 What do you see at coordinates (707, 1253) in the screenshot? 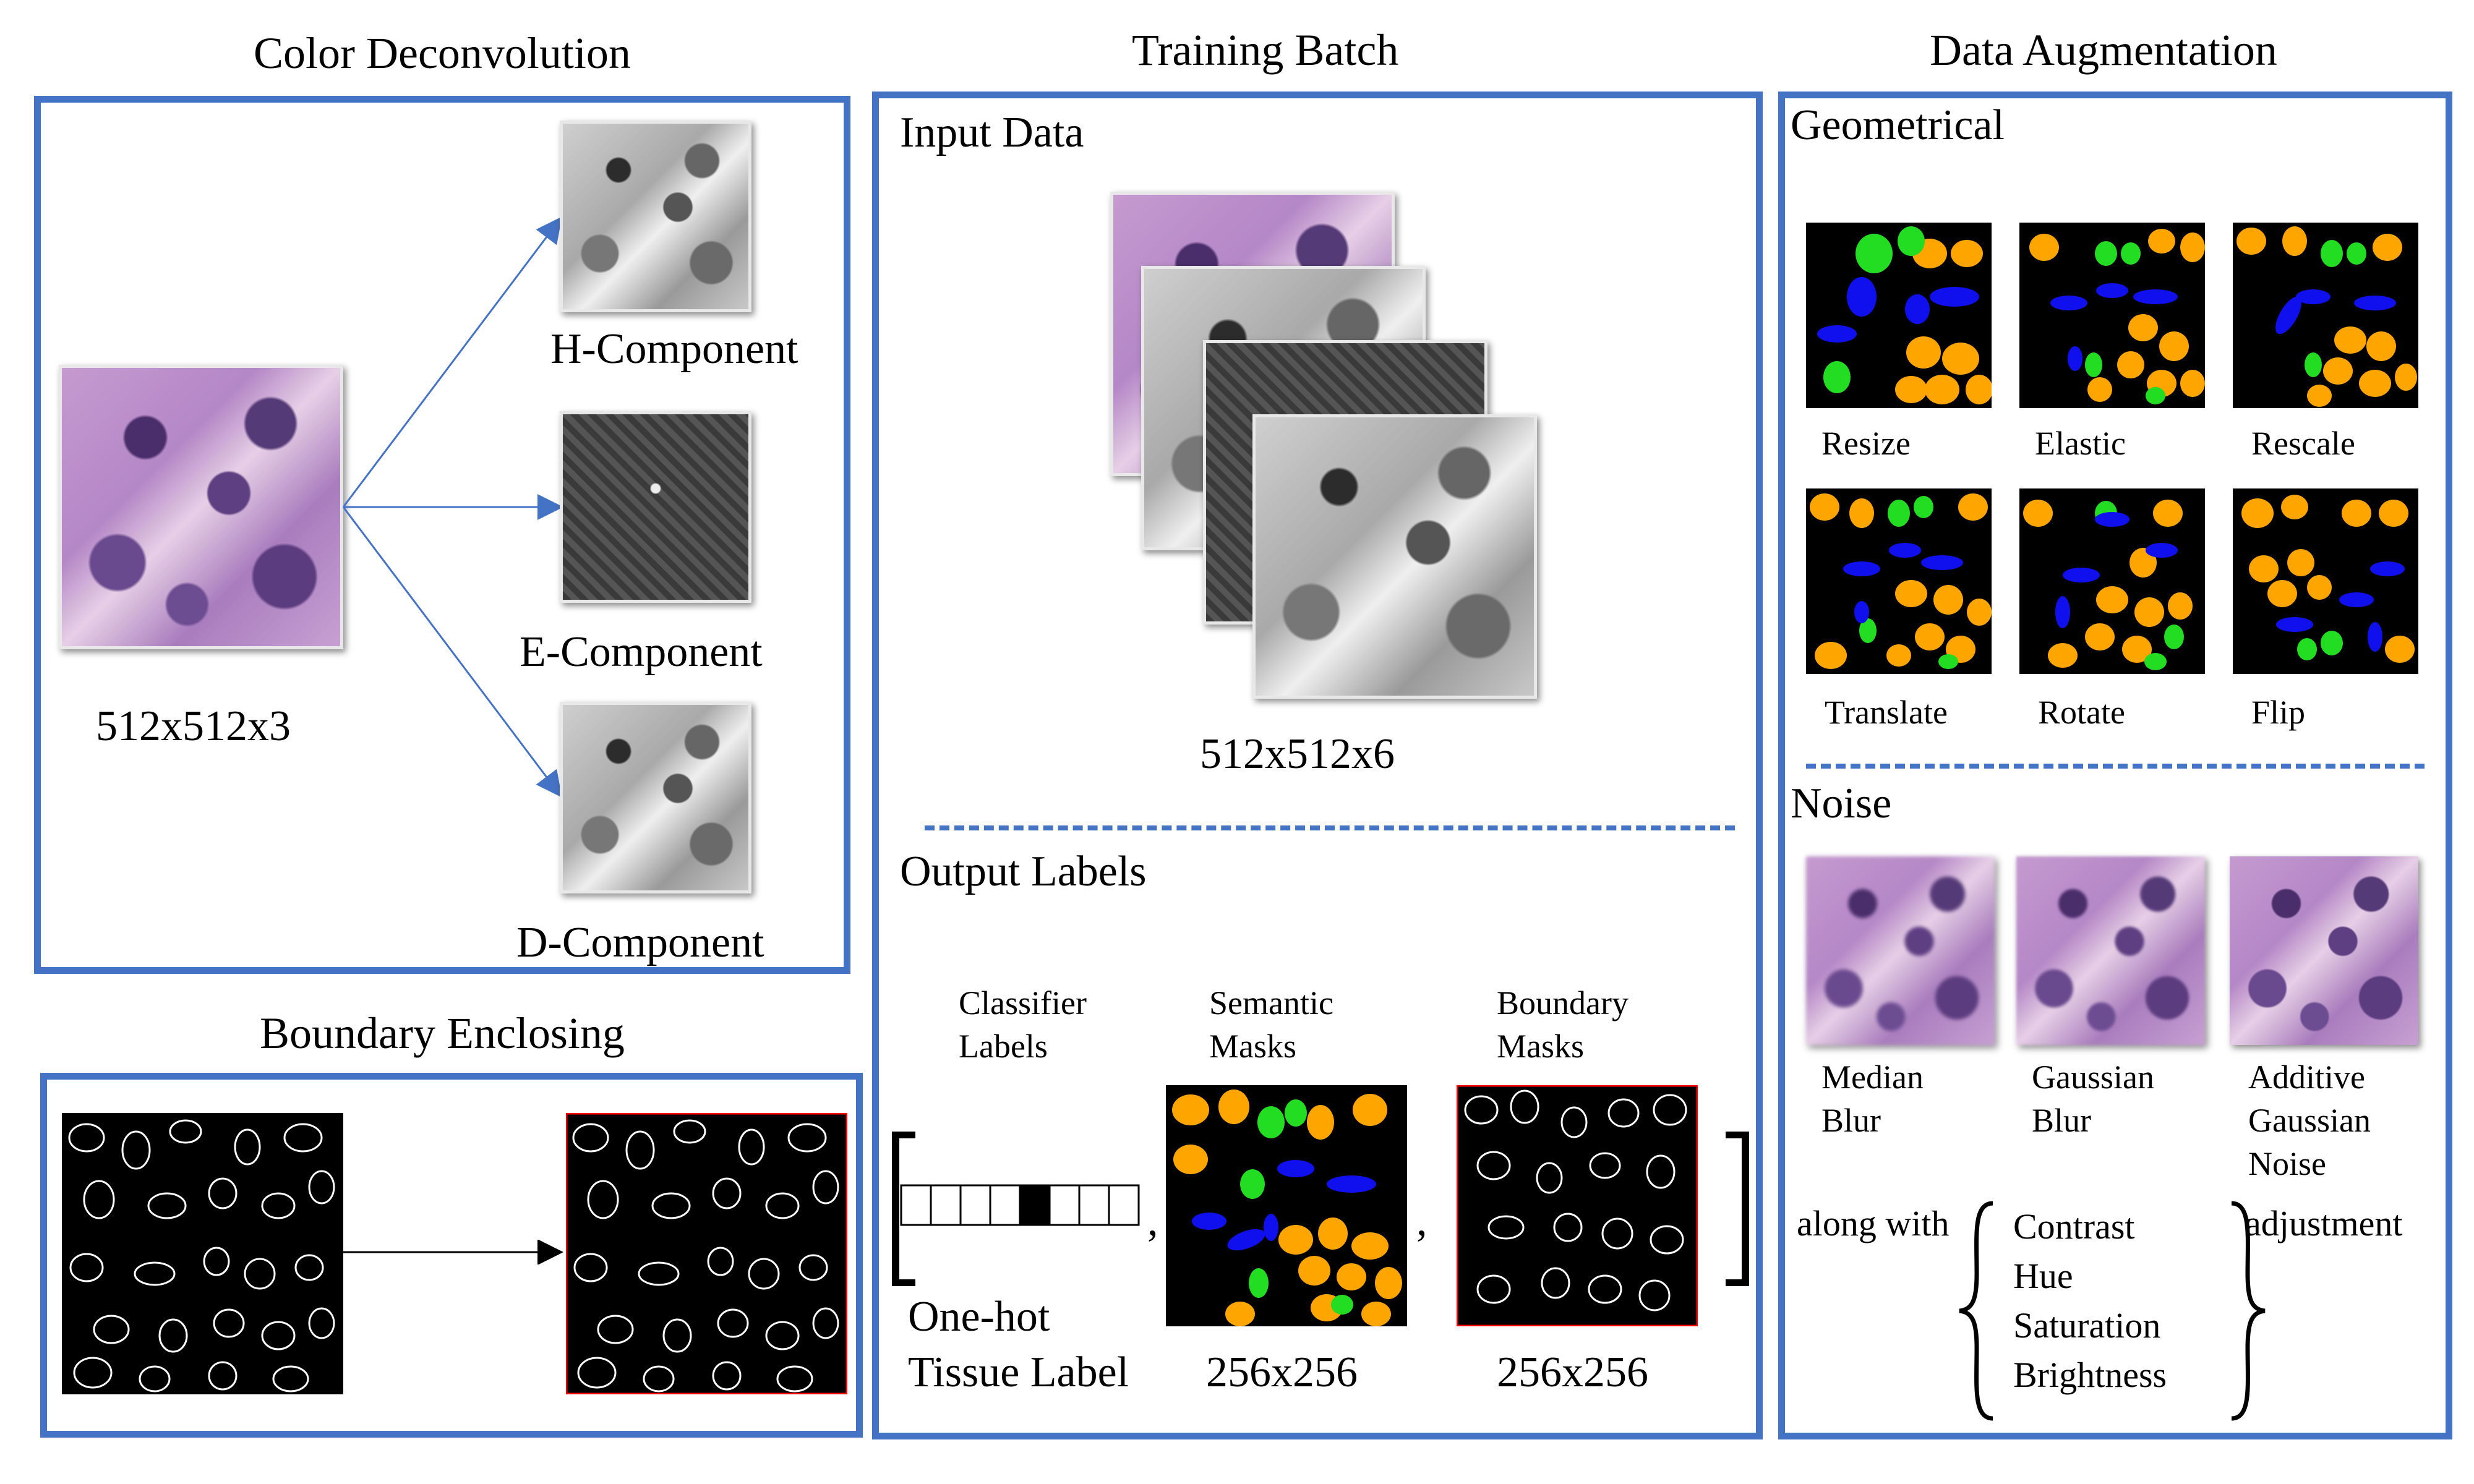
I see `boundary-after-image` at bounding box center [707, 1253].